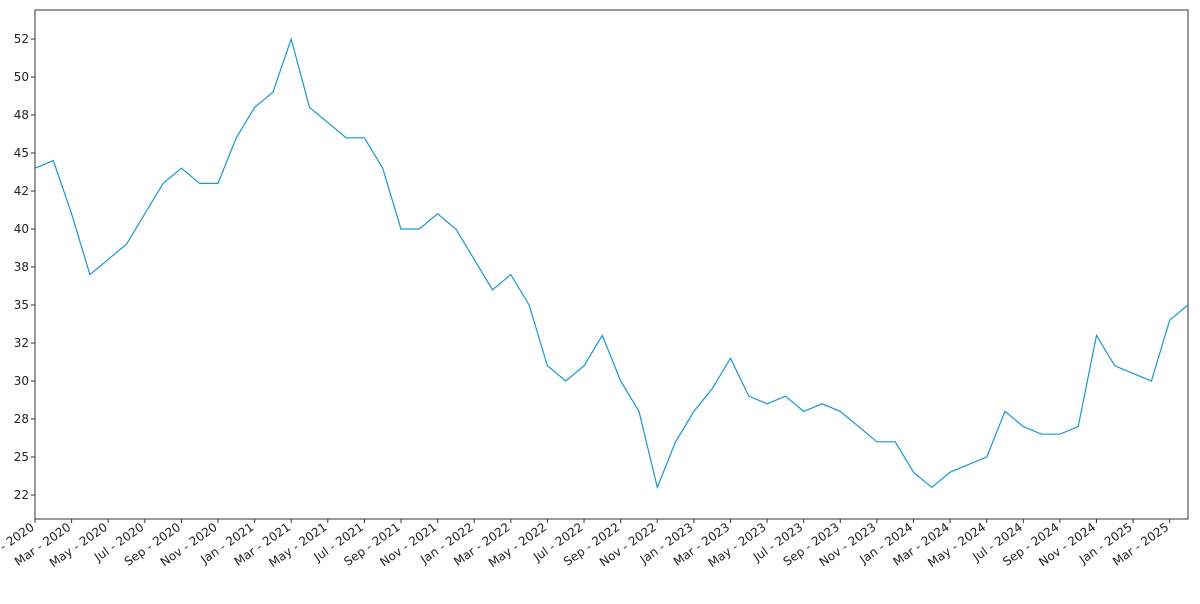 This screenshot has height=604, width=1200. What do you see at coordinates (21, 77) in the screenshot?
I see `y-tick-label: 50` at bounding box center [21, 77].